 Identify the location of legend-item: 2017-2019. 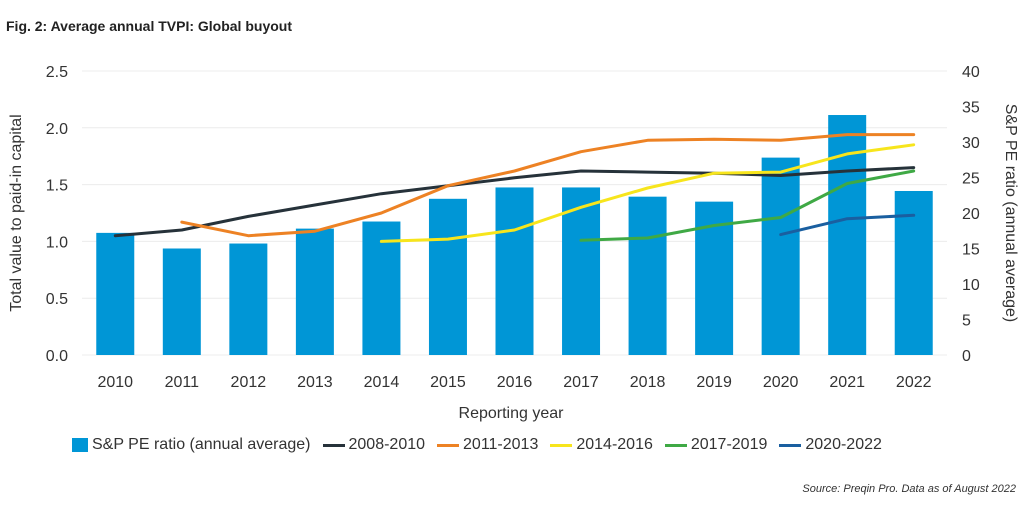
(716, 445).